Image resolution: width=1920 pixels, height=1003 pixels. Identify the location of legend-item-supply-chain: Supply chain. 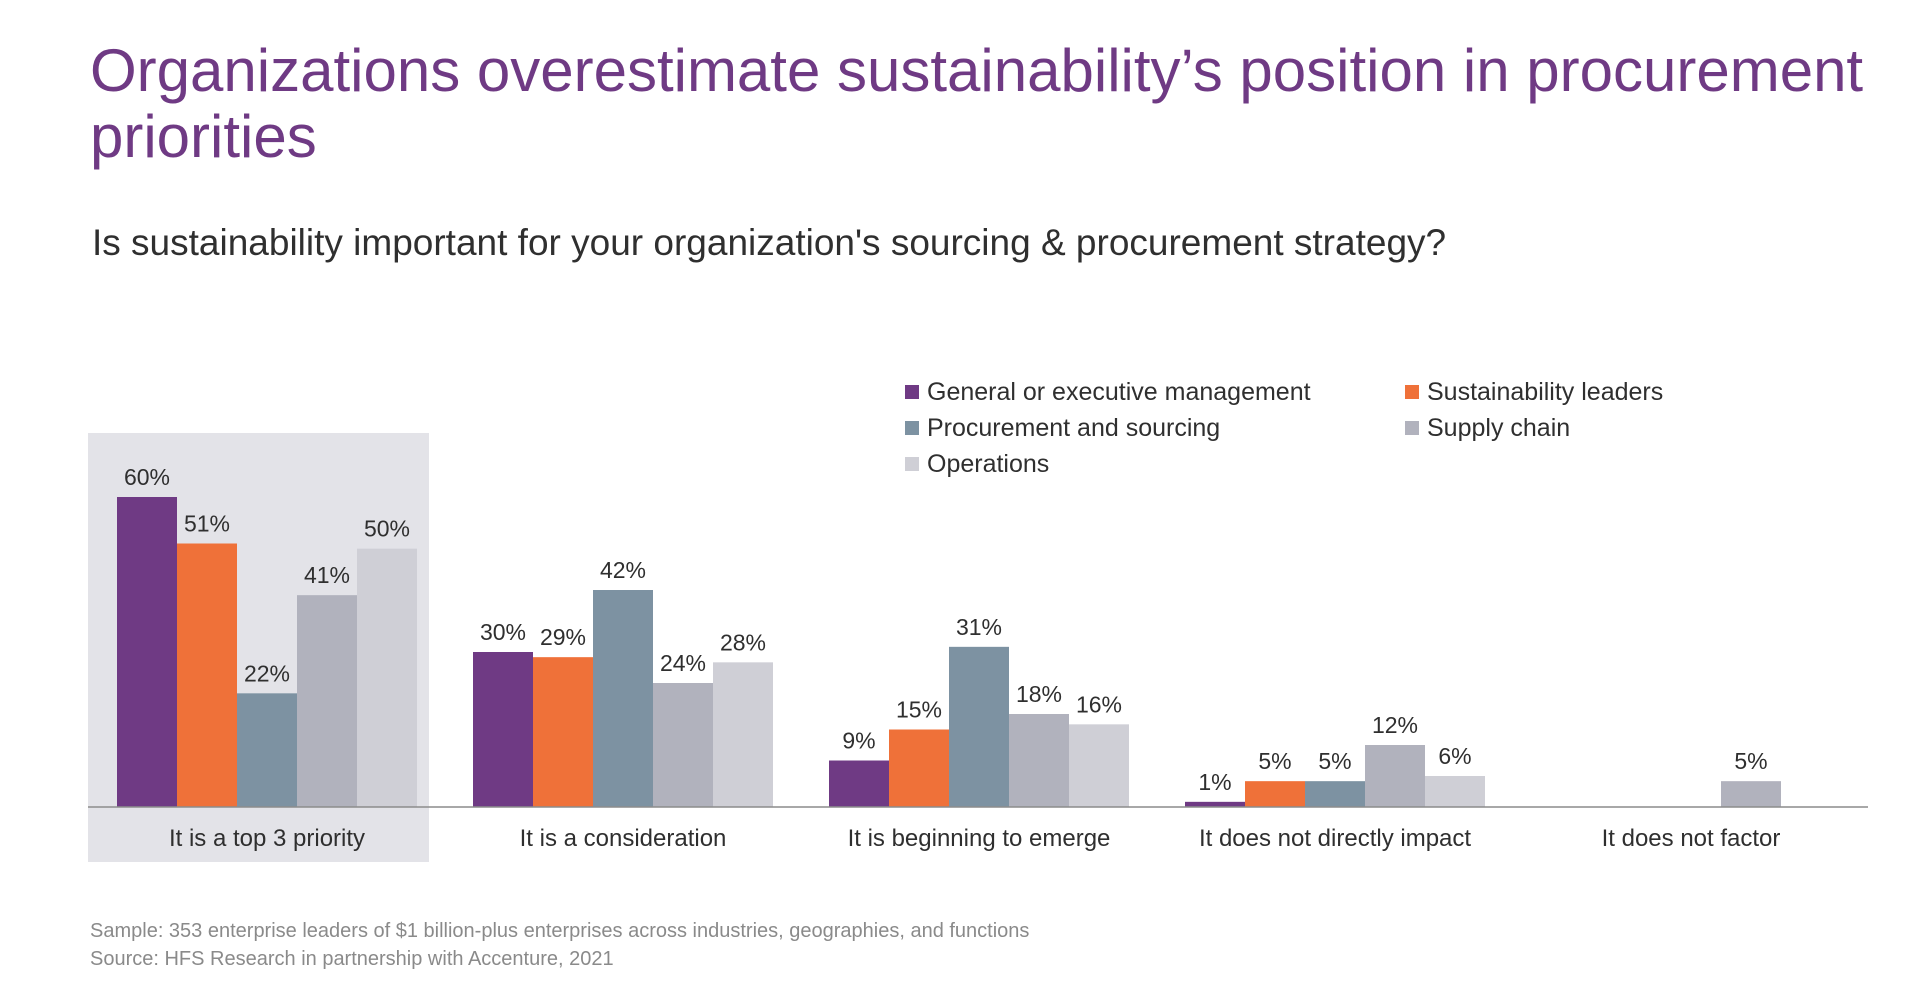
(1635, 428).